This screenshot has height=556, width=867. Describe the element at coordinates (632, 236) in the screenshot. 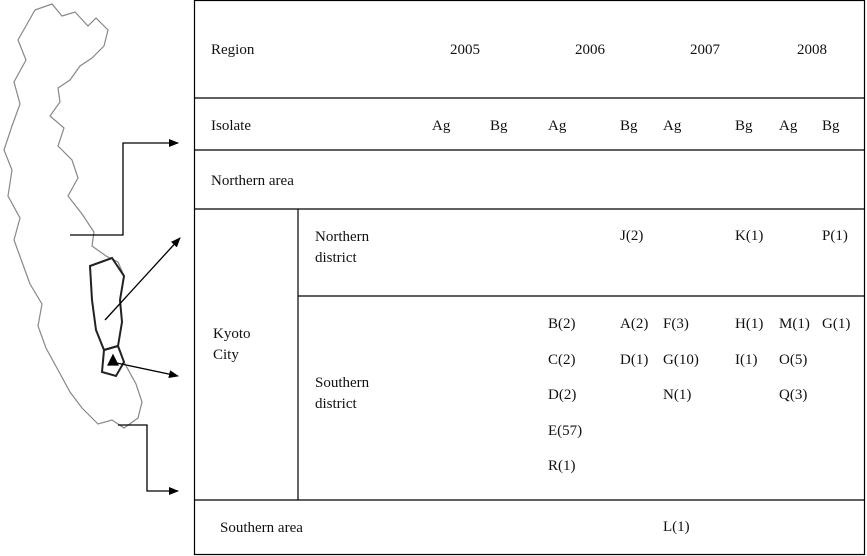

I see `cell-entry: J(2)` at that location.